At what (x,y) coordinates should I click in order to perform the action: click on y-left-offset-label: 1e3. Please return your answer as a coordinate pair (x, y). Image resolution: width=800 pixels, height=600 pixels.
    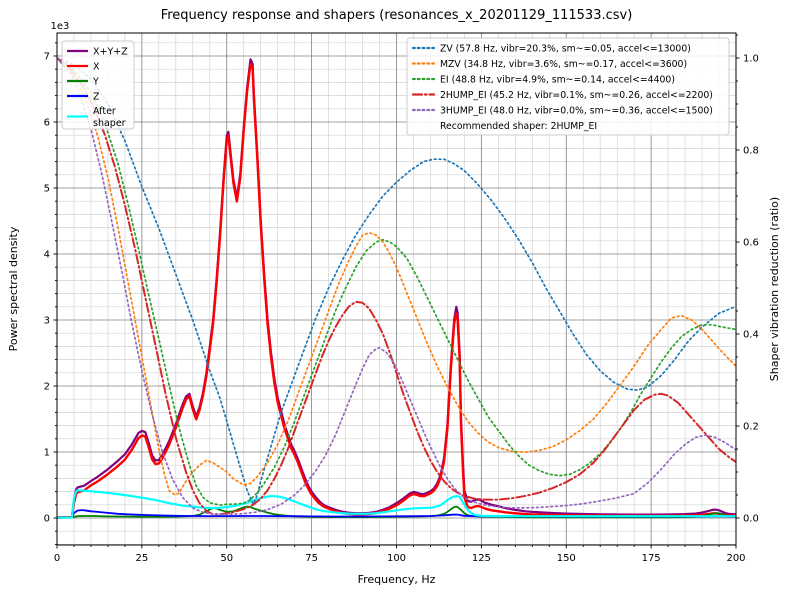
    Looking at the image, I should click on (60, 26).